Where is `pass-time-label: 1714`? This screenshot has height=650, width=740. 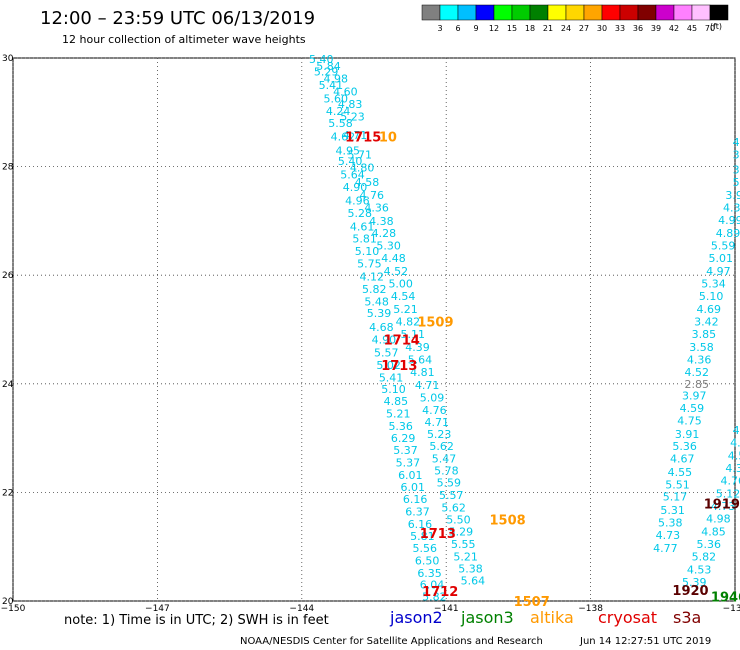 pass-time-label: 1714 is located at coordinates (402, 340).